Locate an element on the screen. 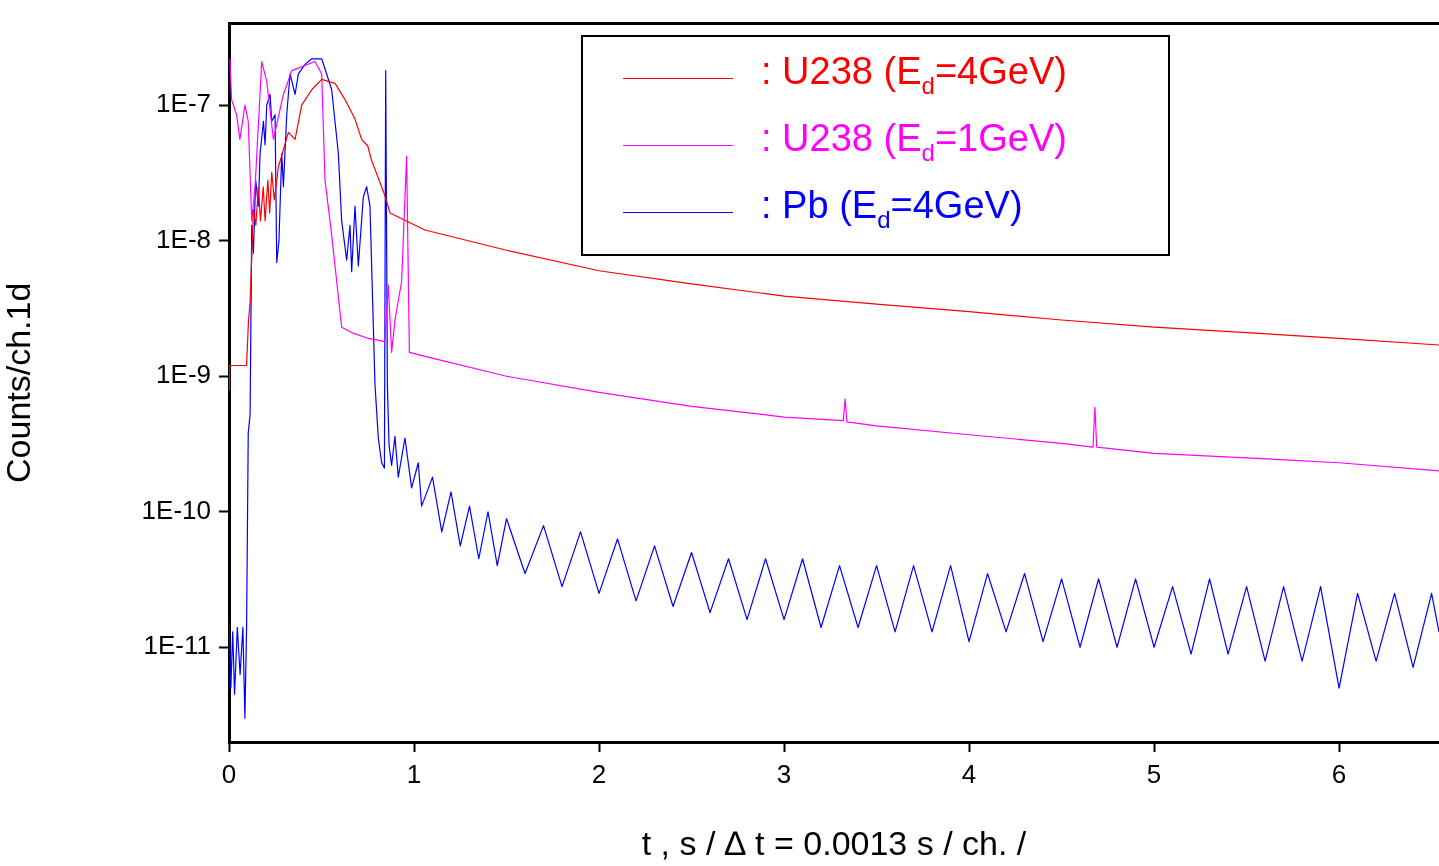  x-tick-label: 2 is located at coordinates (599, 773).